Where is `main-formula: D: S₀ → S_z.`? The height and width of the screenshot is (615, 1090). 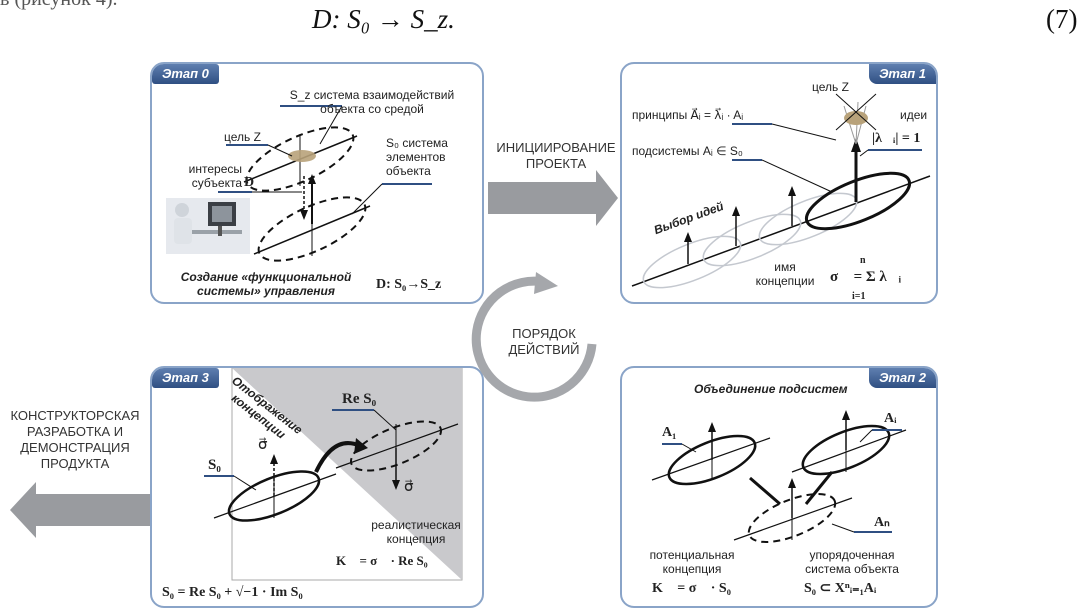 main-formula: D: S₀ → S_z. is located at coordinates (383, 19).